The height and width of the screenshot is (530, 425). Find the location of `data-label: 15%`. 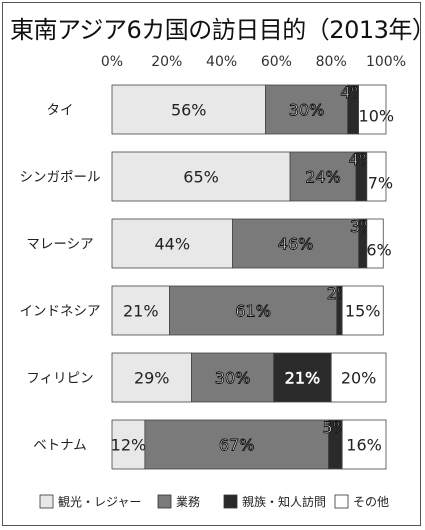

data-label: 15% is located at coordinates (363, 311).